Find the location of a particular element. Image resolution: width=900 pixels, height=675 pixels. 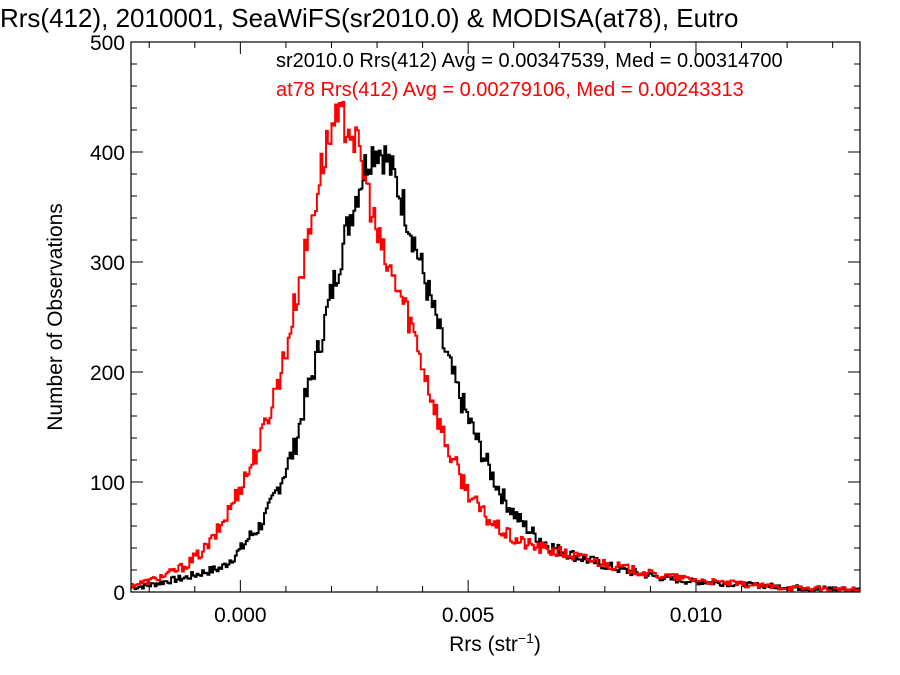

x-axis-title: Rrs (str−1) is located at coordinates (495, 643).